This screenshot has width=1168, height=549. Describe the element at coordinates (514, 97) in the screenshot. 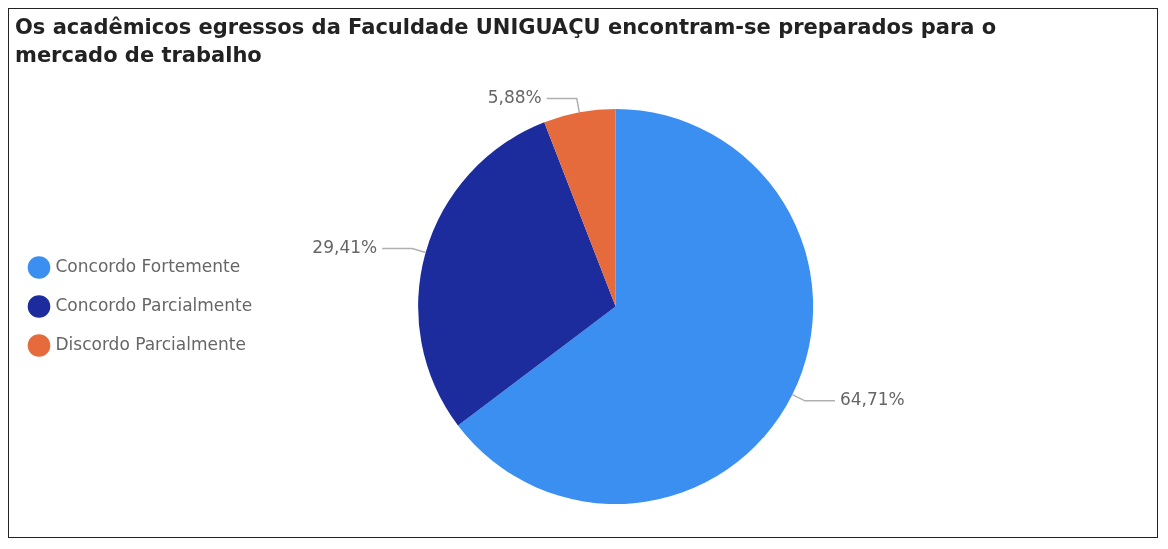

I see `data-label: 5,88%` at that location.